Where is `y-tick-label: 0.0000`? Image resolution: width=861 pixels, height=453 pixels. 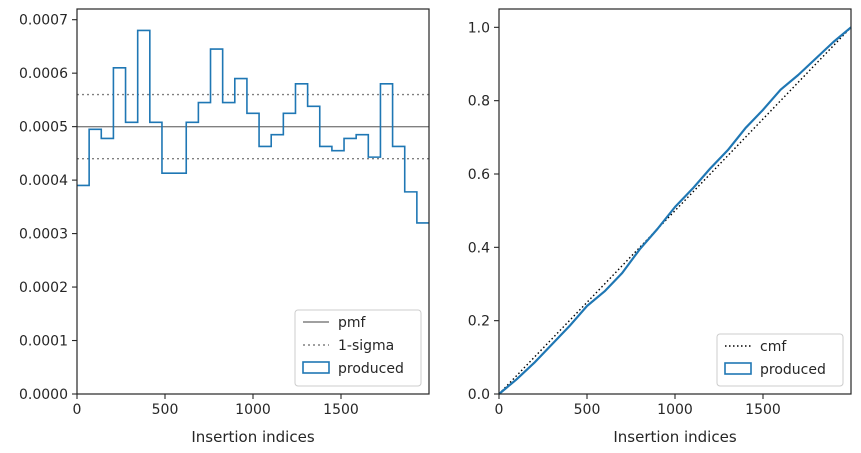
y-tick-label: 0.0000 is located at coordinates (43, 395).